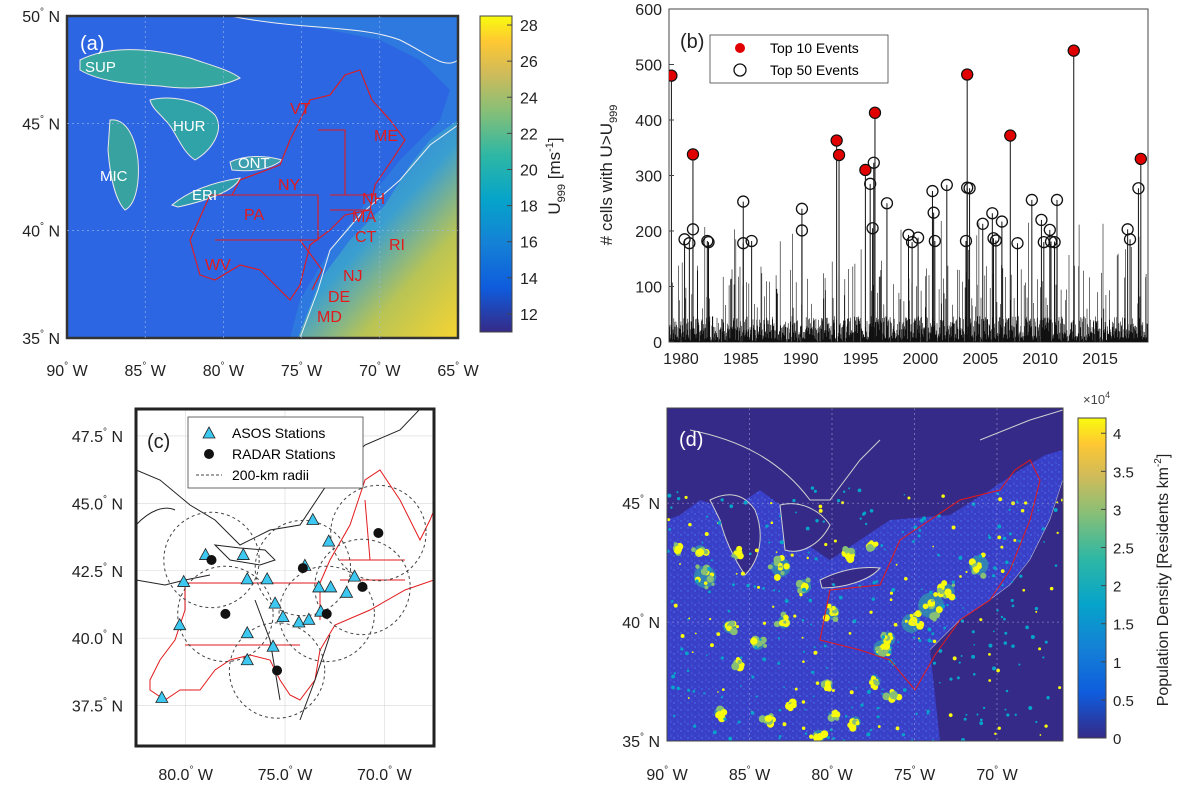 This screenshot has width=1179, height=793. I want to click on panel-a-colorbar-label: U999 [ms-1], so click(556, 175).